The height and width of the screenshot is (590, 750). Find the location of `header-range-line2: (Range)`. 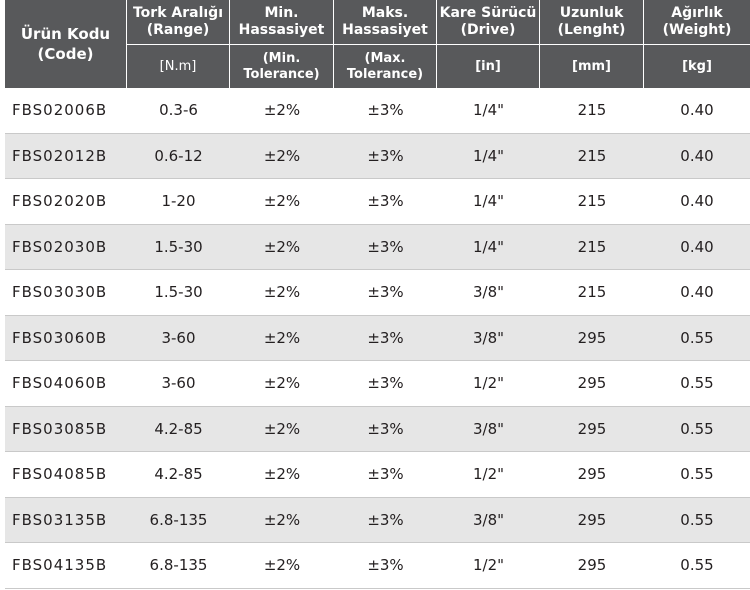

header-range-line2: (Range) is located at coordinates (178, 30).